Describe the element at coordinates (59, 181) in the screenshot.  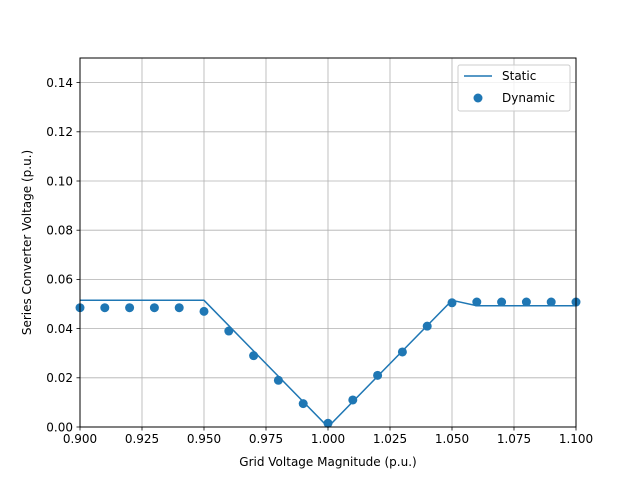
I see `y-tick-label: 0.10` at that location.